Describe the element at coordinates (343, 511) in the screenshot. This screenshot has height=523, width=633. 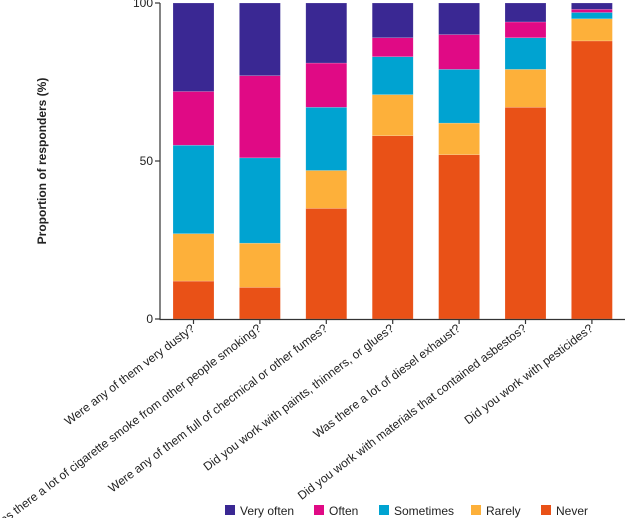
I see `legend-label: Often` at that location.